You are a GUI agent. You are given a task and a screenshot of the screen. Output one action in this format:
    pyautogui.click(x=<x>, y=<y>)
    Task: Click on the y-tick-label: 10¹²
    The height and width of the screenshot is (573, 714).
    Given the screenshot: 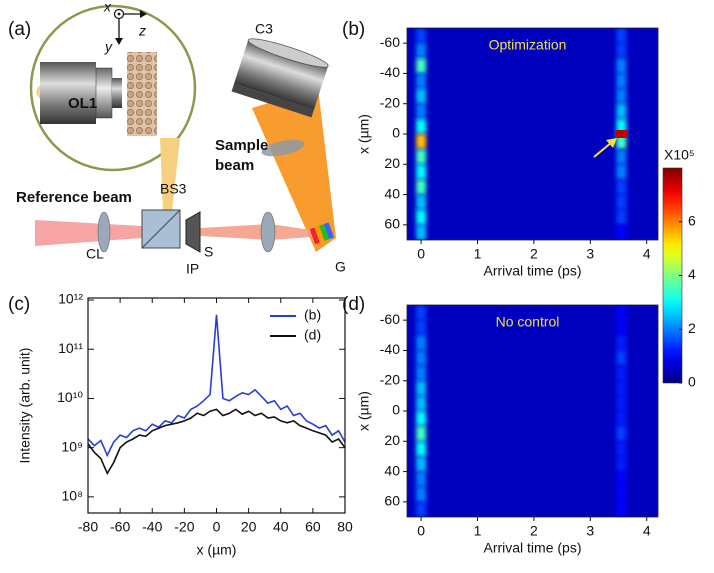 What is the action you would take?
    pyautogui.click(x=70, y=299)
    